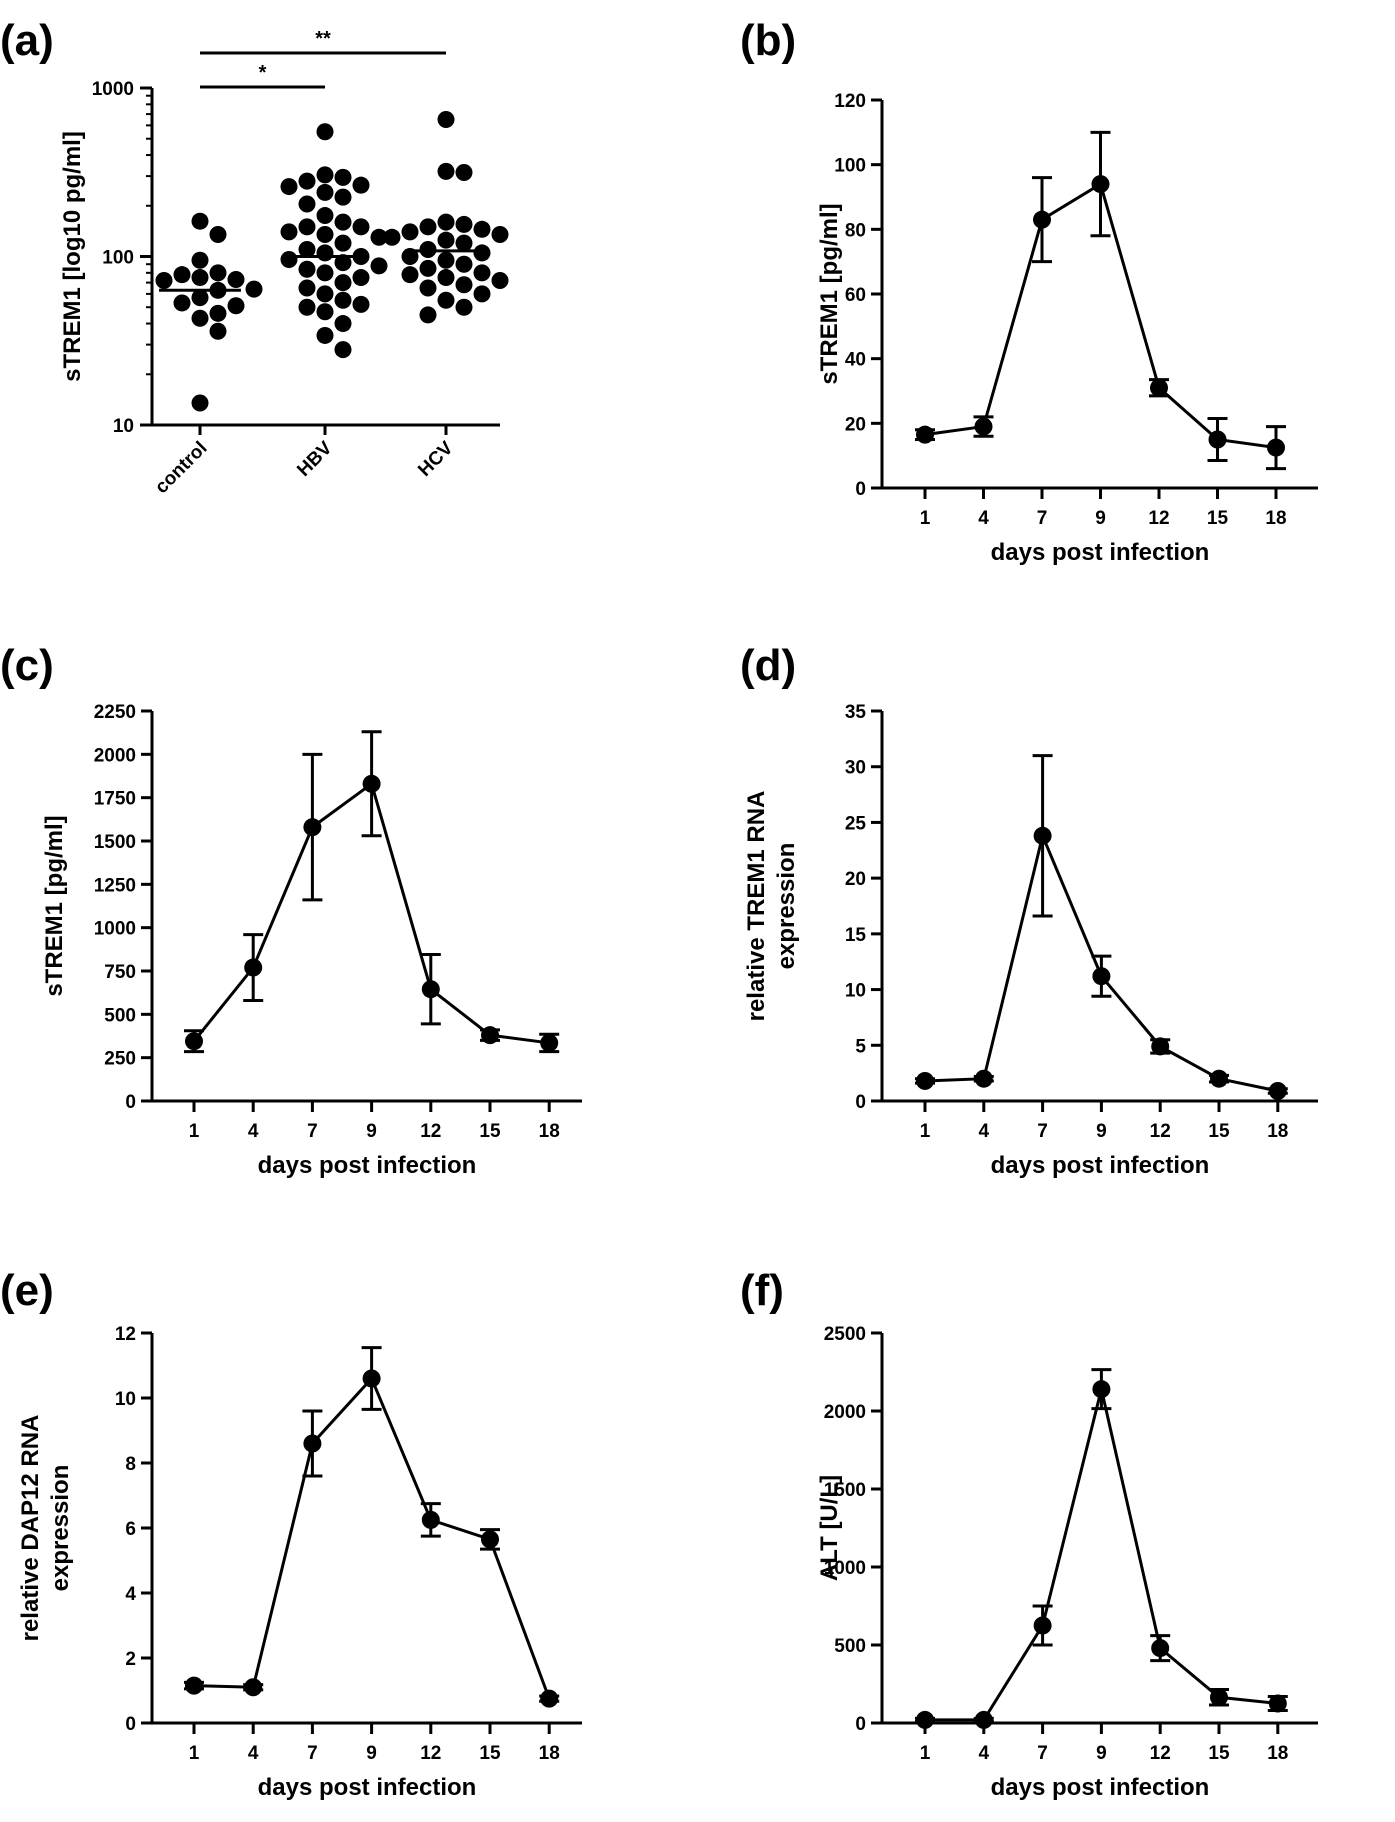 Image resolution: width=1395 pixels, height=1822 pixels. Describe the element at coordinates (856, 823) in the screenshot. I see `y-tick-label: 25` at that location.